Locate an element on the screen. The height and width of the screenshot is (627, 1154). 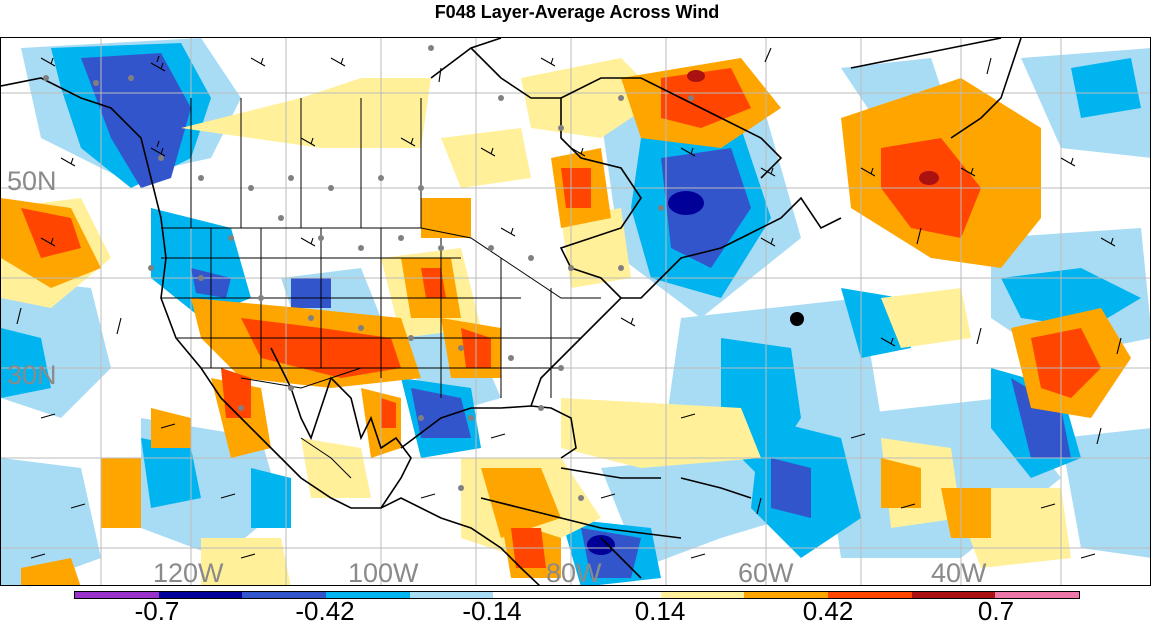
lon-label-100w: 100W is located at coordinates (383, 572).